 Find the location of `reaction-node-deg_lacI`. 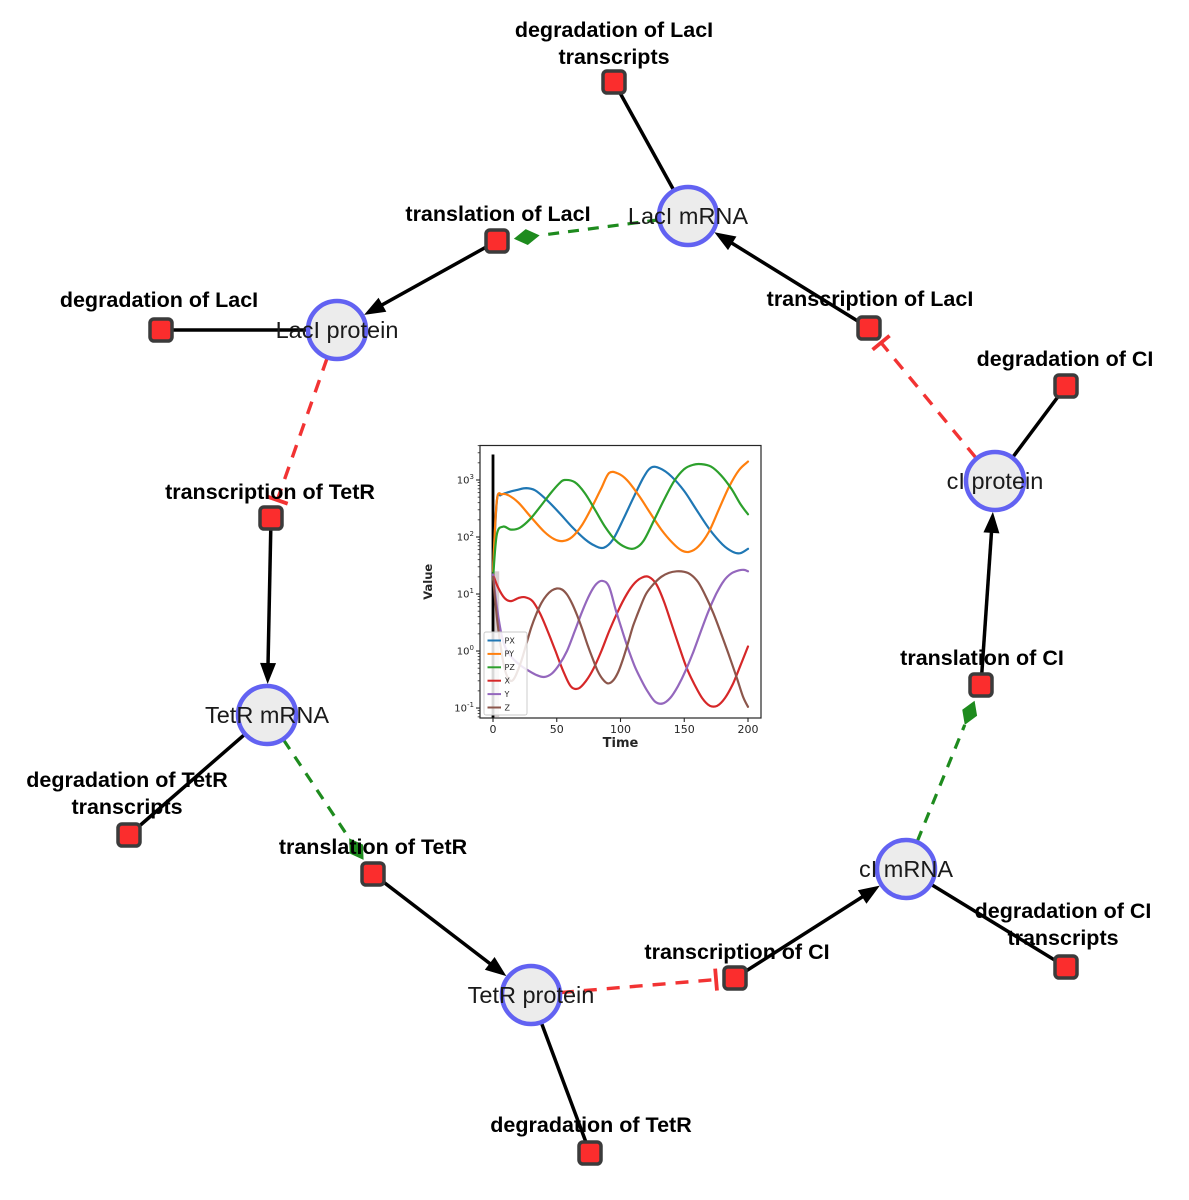

reaction-node-deg_lacI is located at coordinates (161, 330).